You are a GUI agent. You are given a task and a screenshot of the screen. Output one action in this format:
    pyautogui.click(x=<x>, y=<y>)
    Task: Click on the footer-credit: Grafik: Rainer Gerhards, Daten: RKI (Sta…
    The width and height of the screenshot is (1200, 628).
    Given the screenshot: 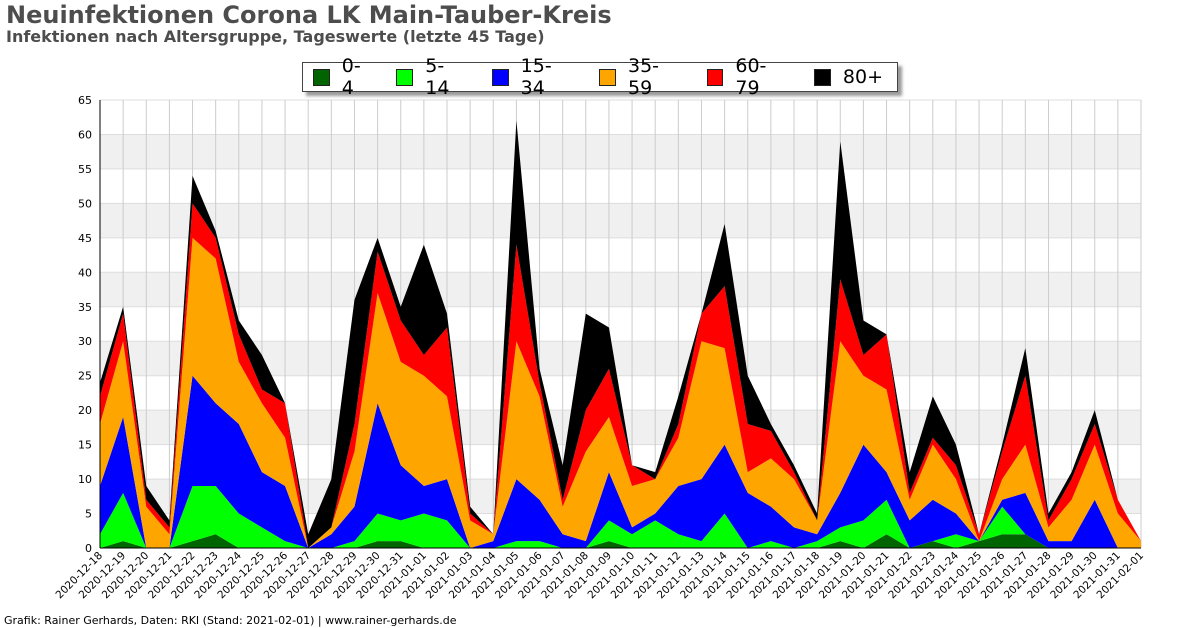 What is the action you would take?
    pyautogui.click(x=230, y=620)
    